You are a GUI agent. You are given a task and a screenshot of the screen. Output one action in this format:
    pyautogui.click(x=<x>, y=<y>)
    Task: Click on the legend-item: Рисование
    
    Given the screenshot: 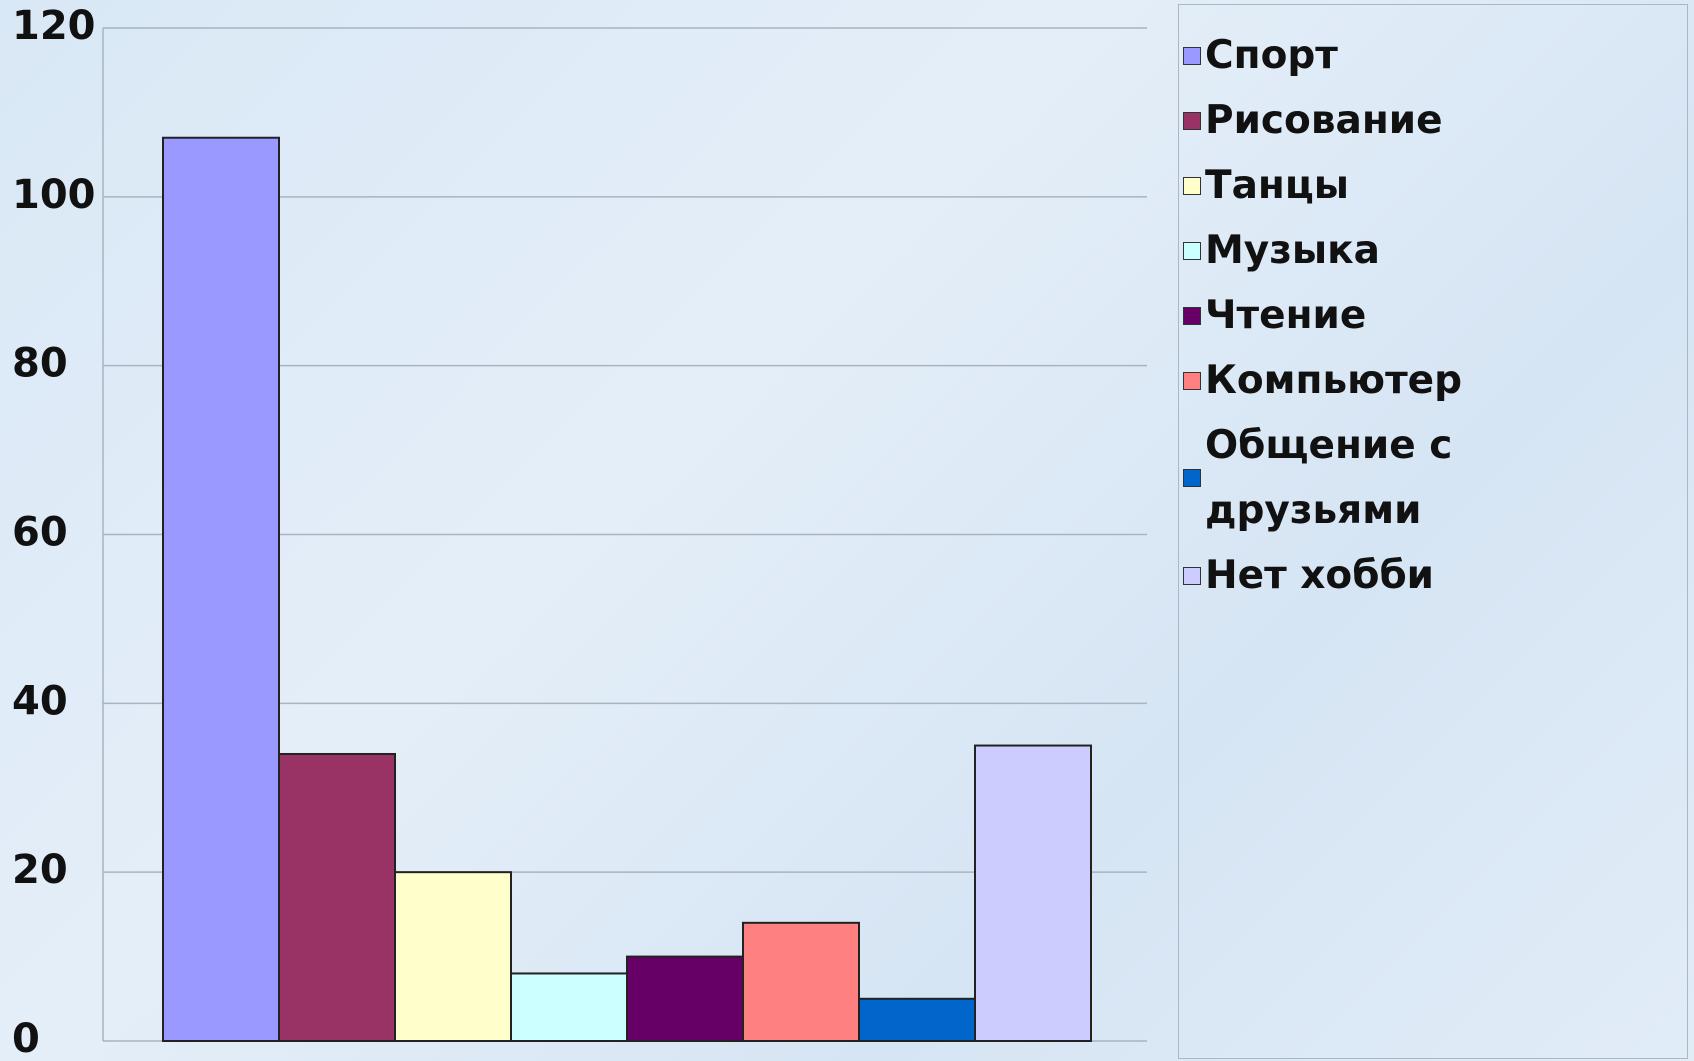 What is the action you would take?
    pyautogui.click(x=1433, y=120)
    